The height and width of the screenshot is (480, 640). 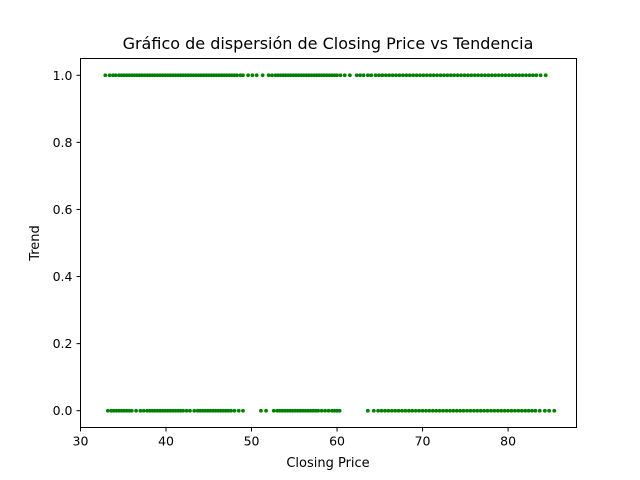 I want to click on y-tick-label: 0.4, so click(x=63, y=276).